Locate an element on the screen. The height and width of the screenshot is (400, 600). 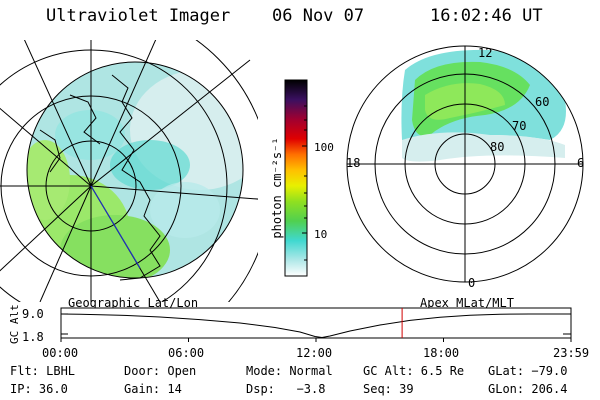
mlat-label-80: 80 is located at coordinates (497, 147).